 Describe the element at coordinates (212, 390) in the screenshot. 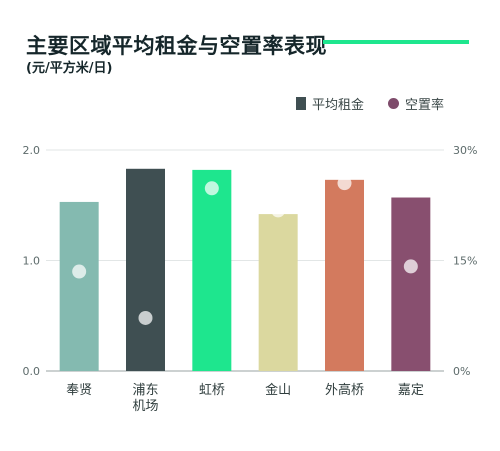

I see `x-axis-category-label: 虹桥` at that location.